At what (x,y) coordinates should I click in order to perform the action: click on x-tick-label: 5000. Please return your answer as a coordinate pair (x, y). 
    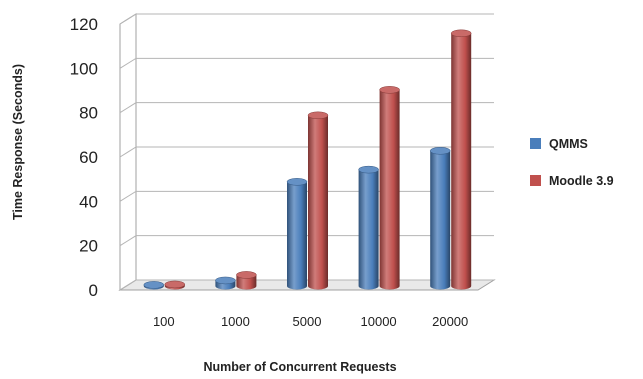
    Looking at the image, I should click on (307, 321).